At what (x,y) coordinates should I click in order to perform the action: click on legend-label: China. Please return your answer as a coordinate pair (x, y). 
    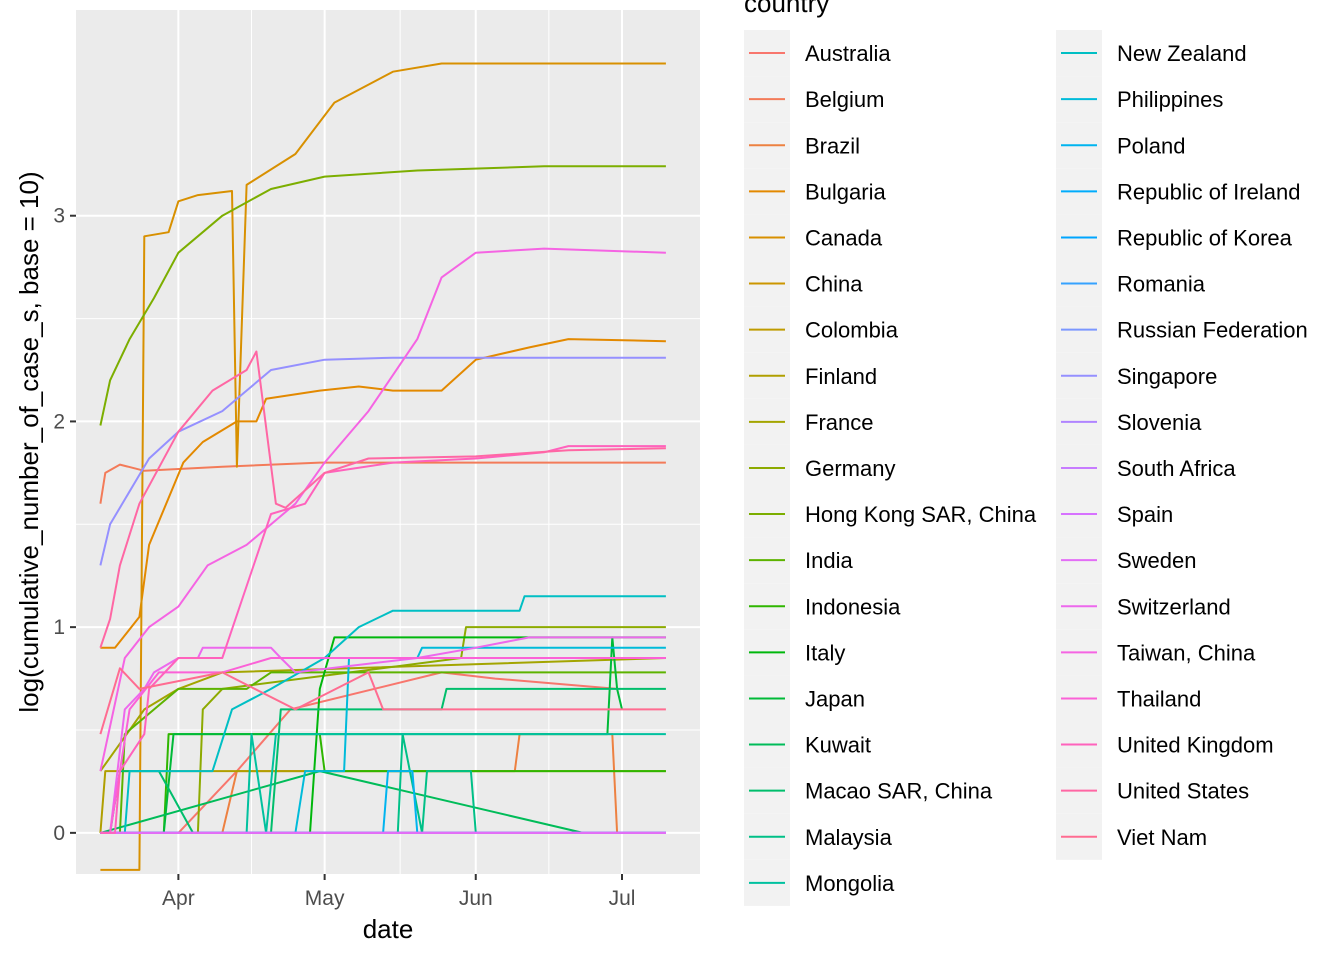
    Looking at the image, I should click on (834, 284).